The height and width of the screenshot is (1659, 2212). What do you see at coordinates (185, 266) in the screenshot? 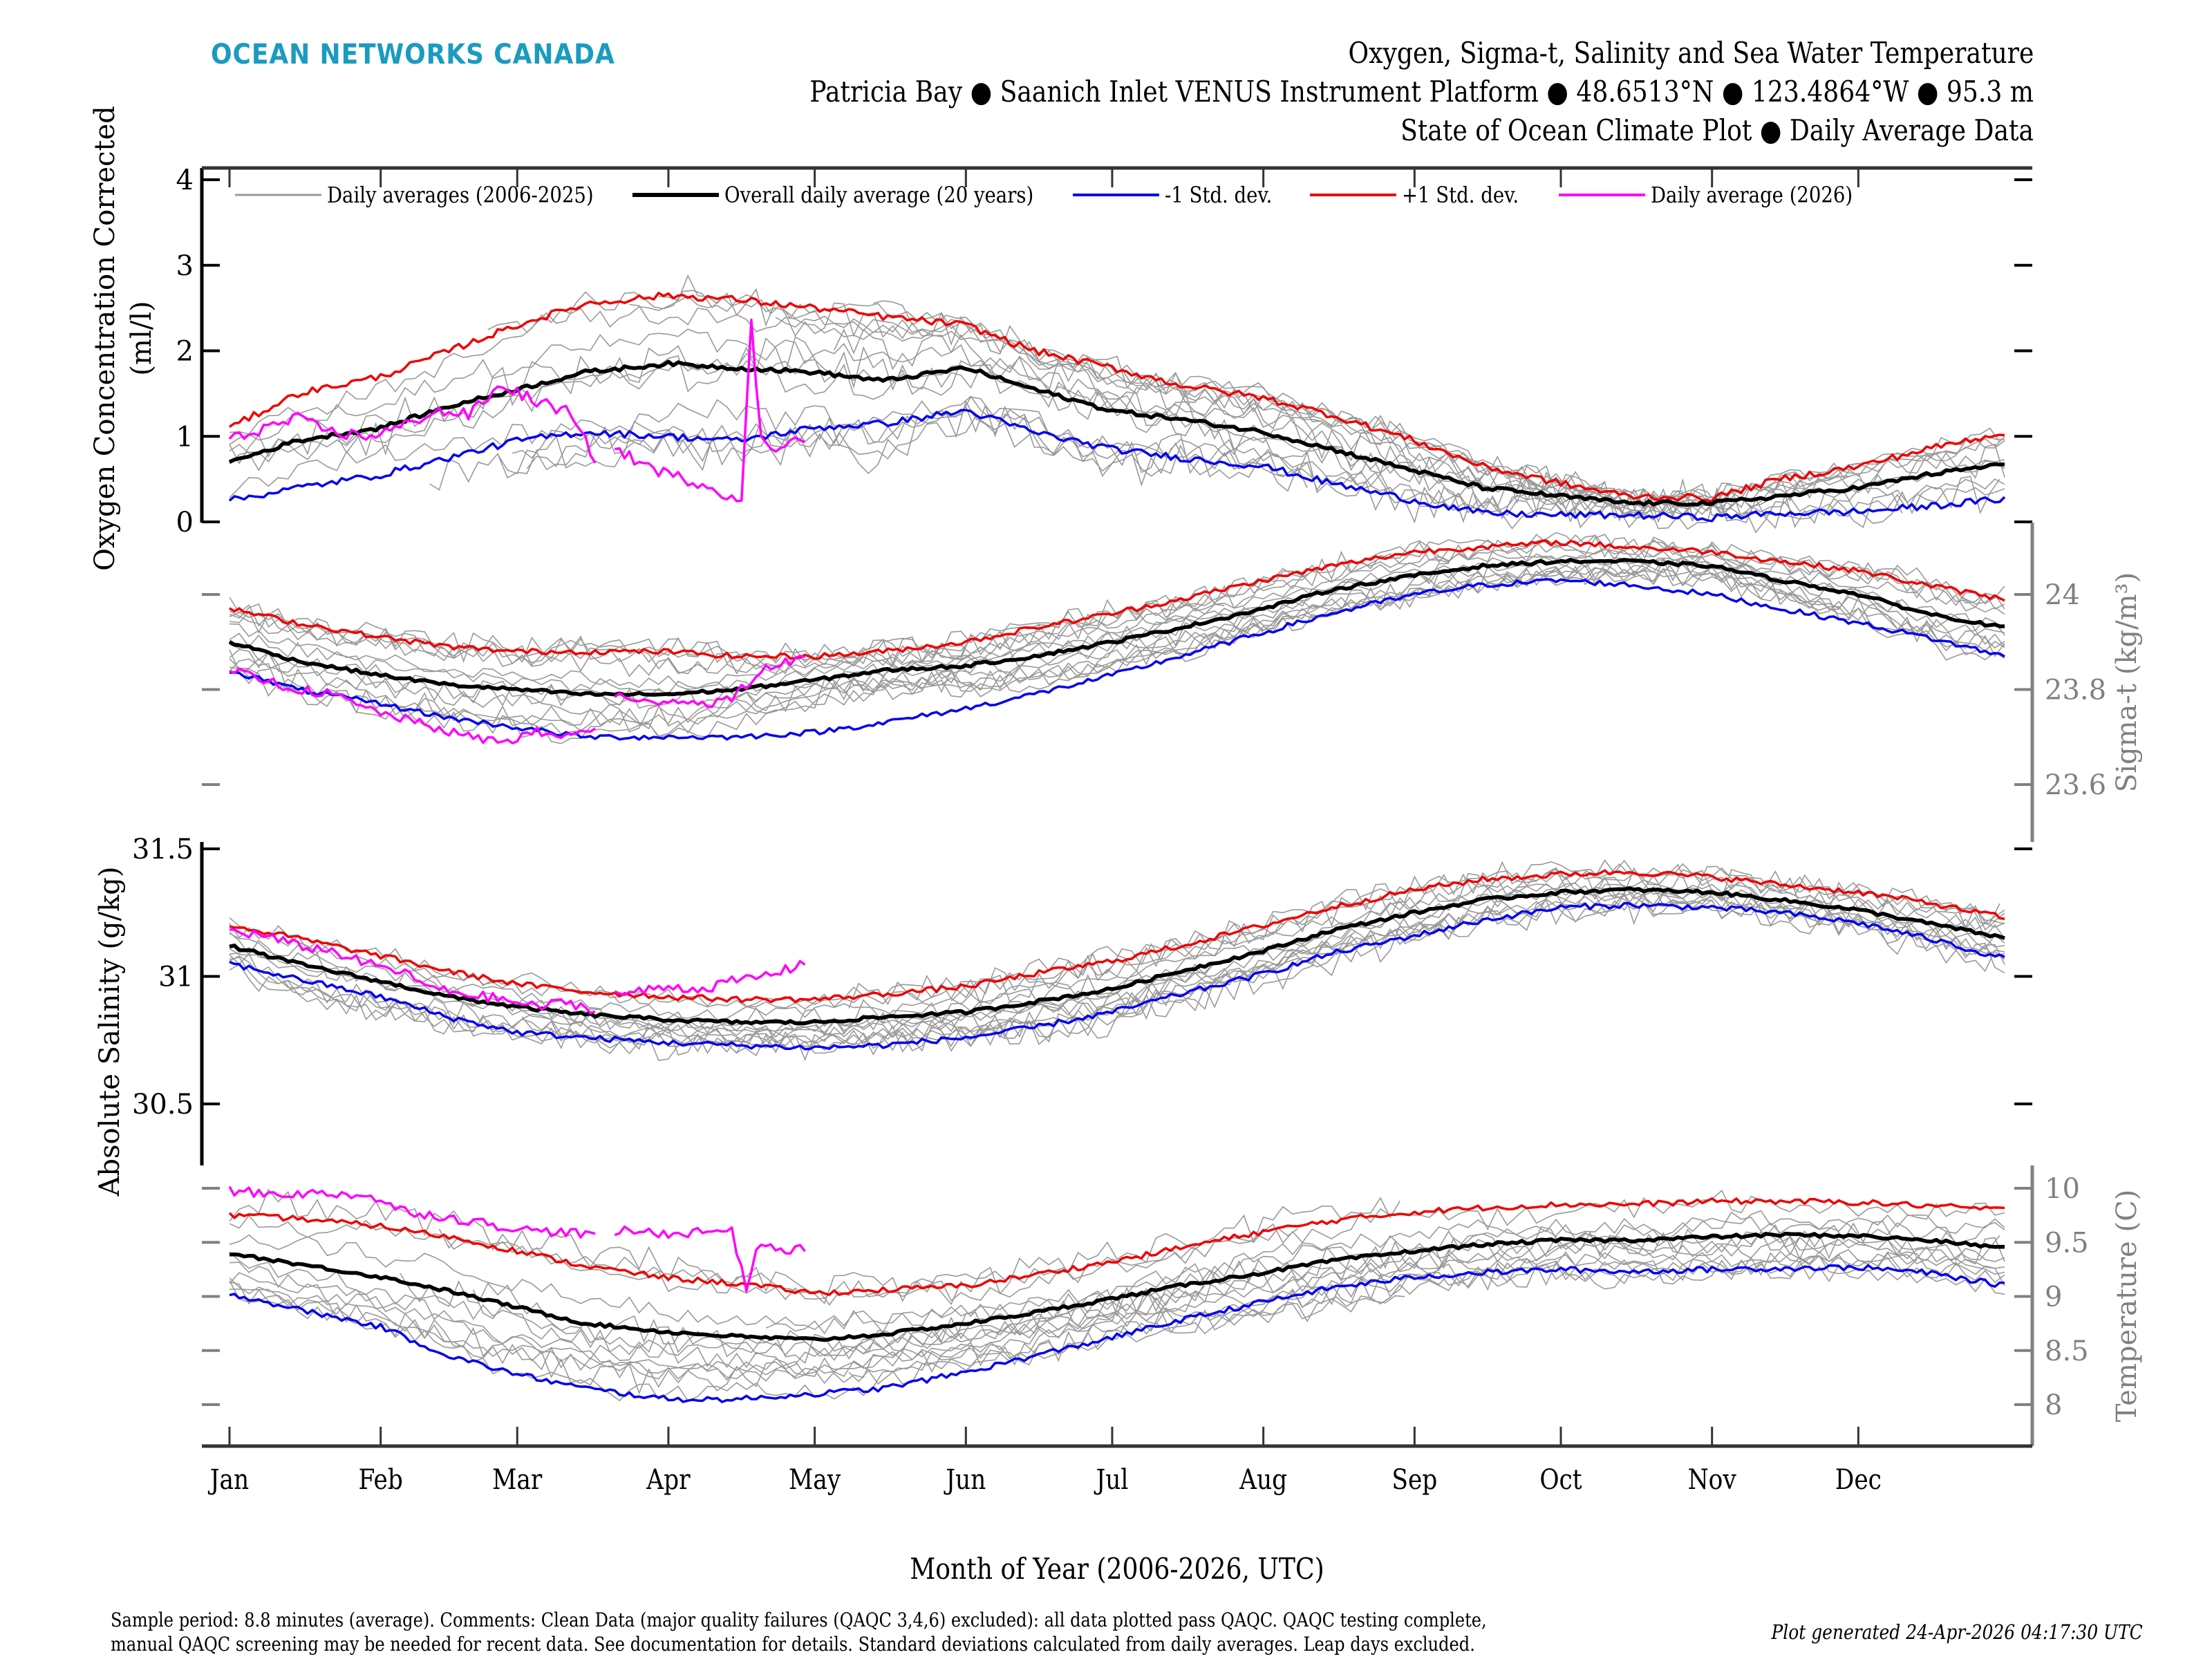
I see `y-tick-label-oxygen: 3` at bounding box center [185, 266].